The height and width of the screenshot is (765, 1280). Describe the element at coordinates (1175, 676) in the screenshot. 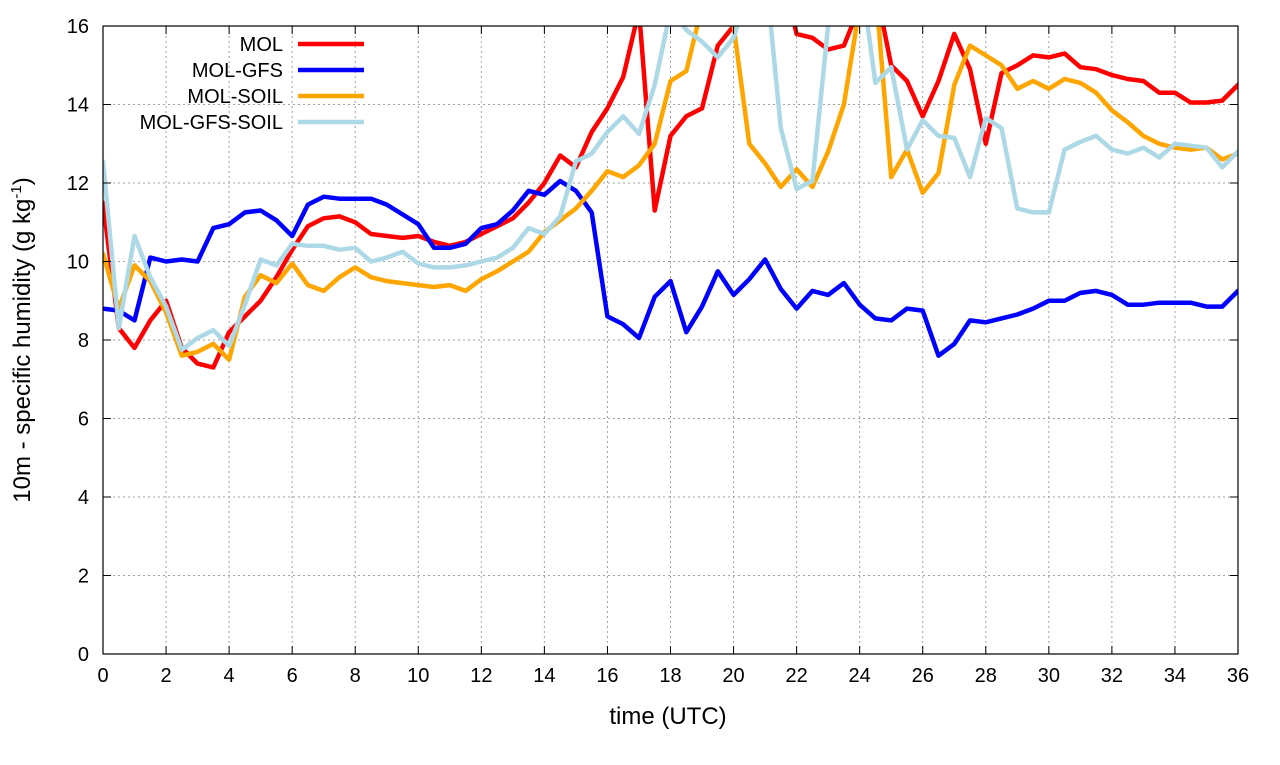

I see `x-tick-label: 34` at that location.